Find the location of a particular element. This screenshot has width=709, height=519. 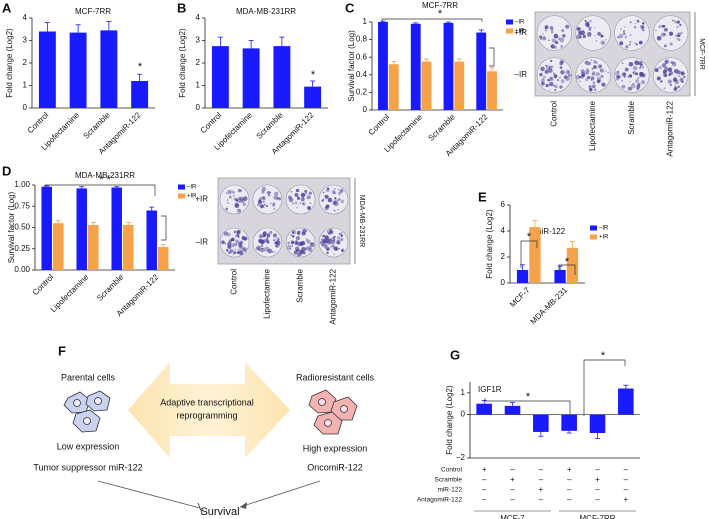

chart-title: MCF-7RR is located at coordinates (440, 5).